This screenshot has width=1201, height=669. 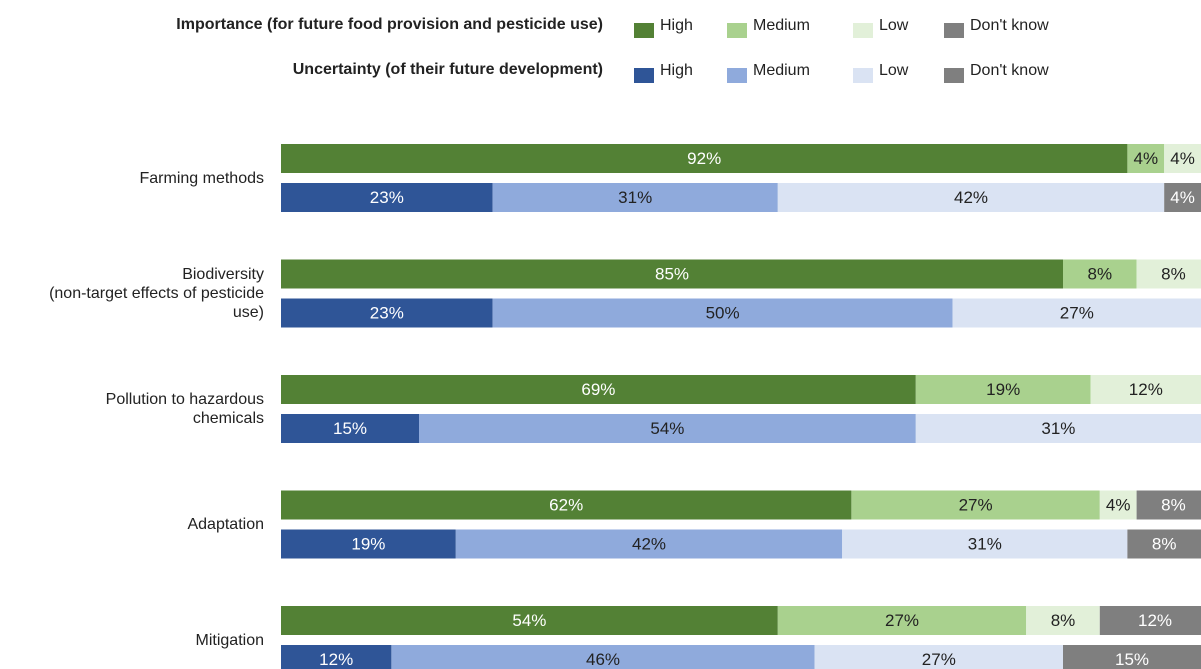 What do you see at coordinates (248, 312) in the screenshot?
I see `category-label-line: use)` at bounding box center [248, 312].